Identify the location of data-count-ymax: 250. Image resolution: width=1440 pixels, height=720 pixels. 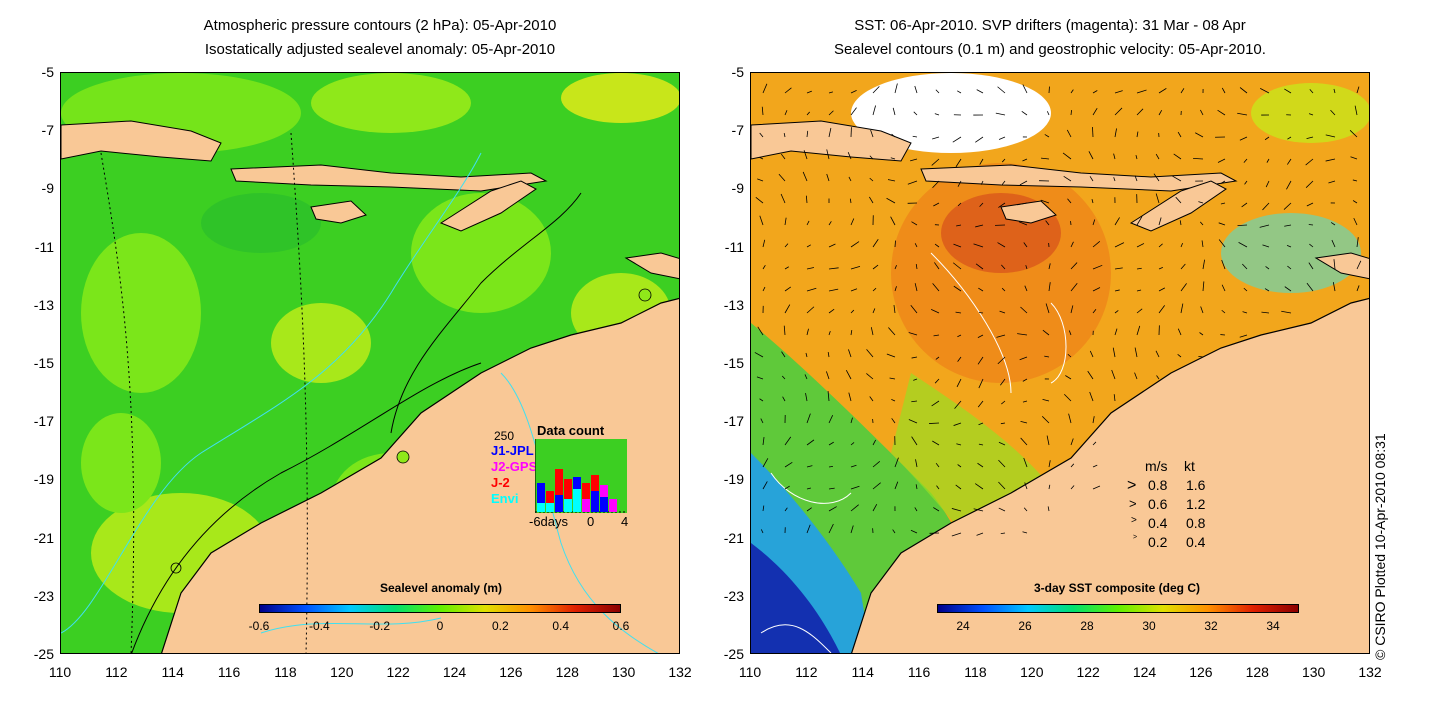
(504, 436).